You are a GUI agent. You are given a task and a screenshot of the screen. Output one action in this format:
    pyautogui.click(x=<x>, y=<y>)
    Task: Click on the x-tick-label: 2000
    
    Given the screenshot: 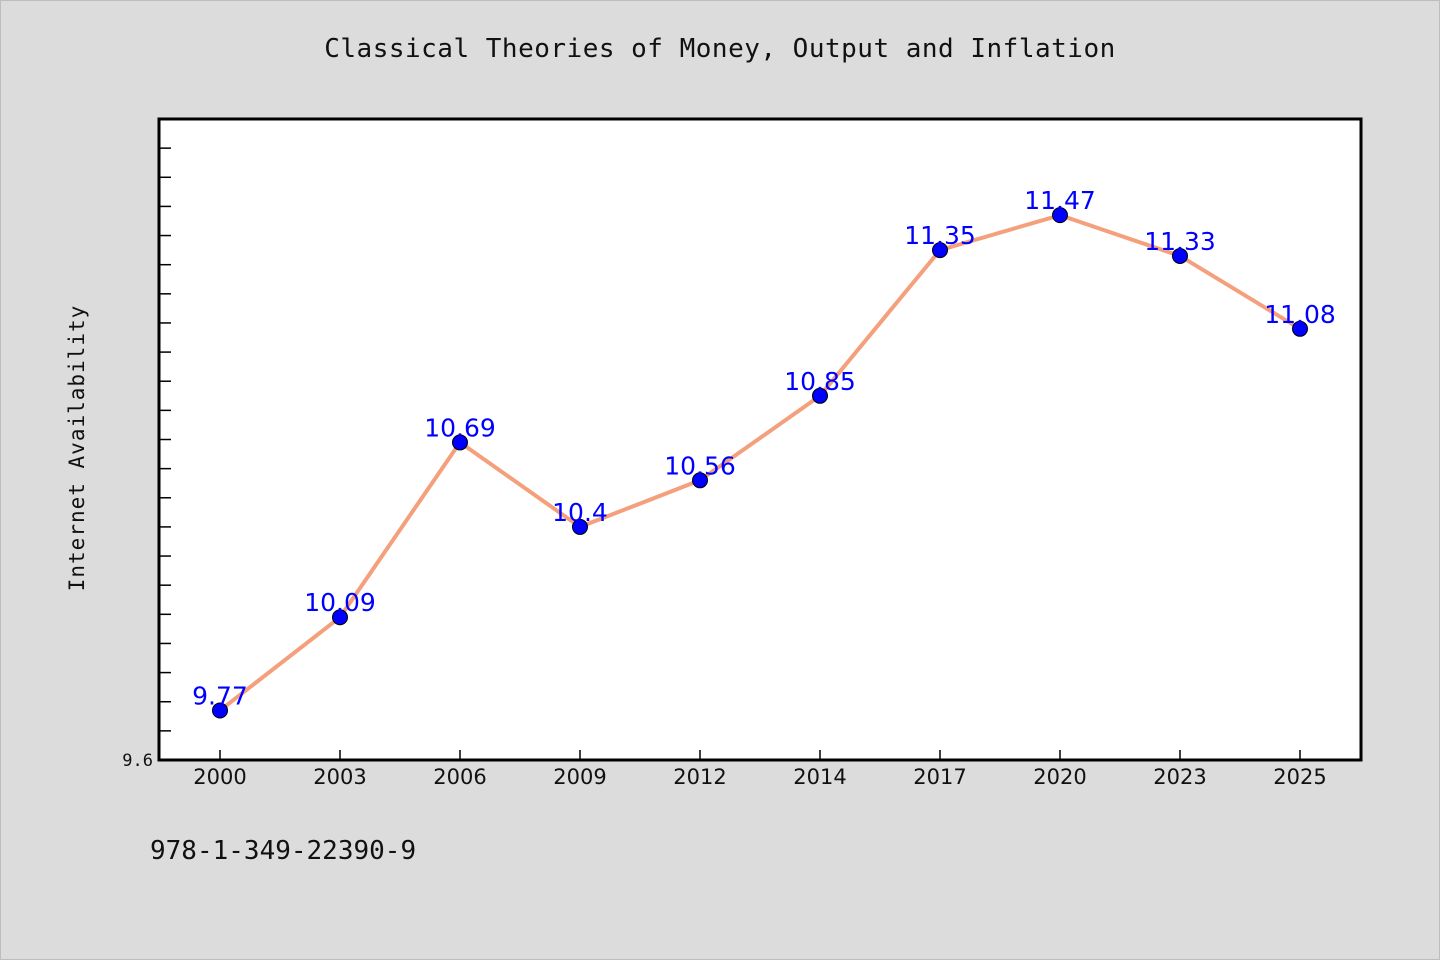 What is the action you would take?
    pyautogui.click(x=219, y=777)
    